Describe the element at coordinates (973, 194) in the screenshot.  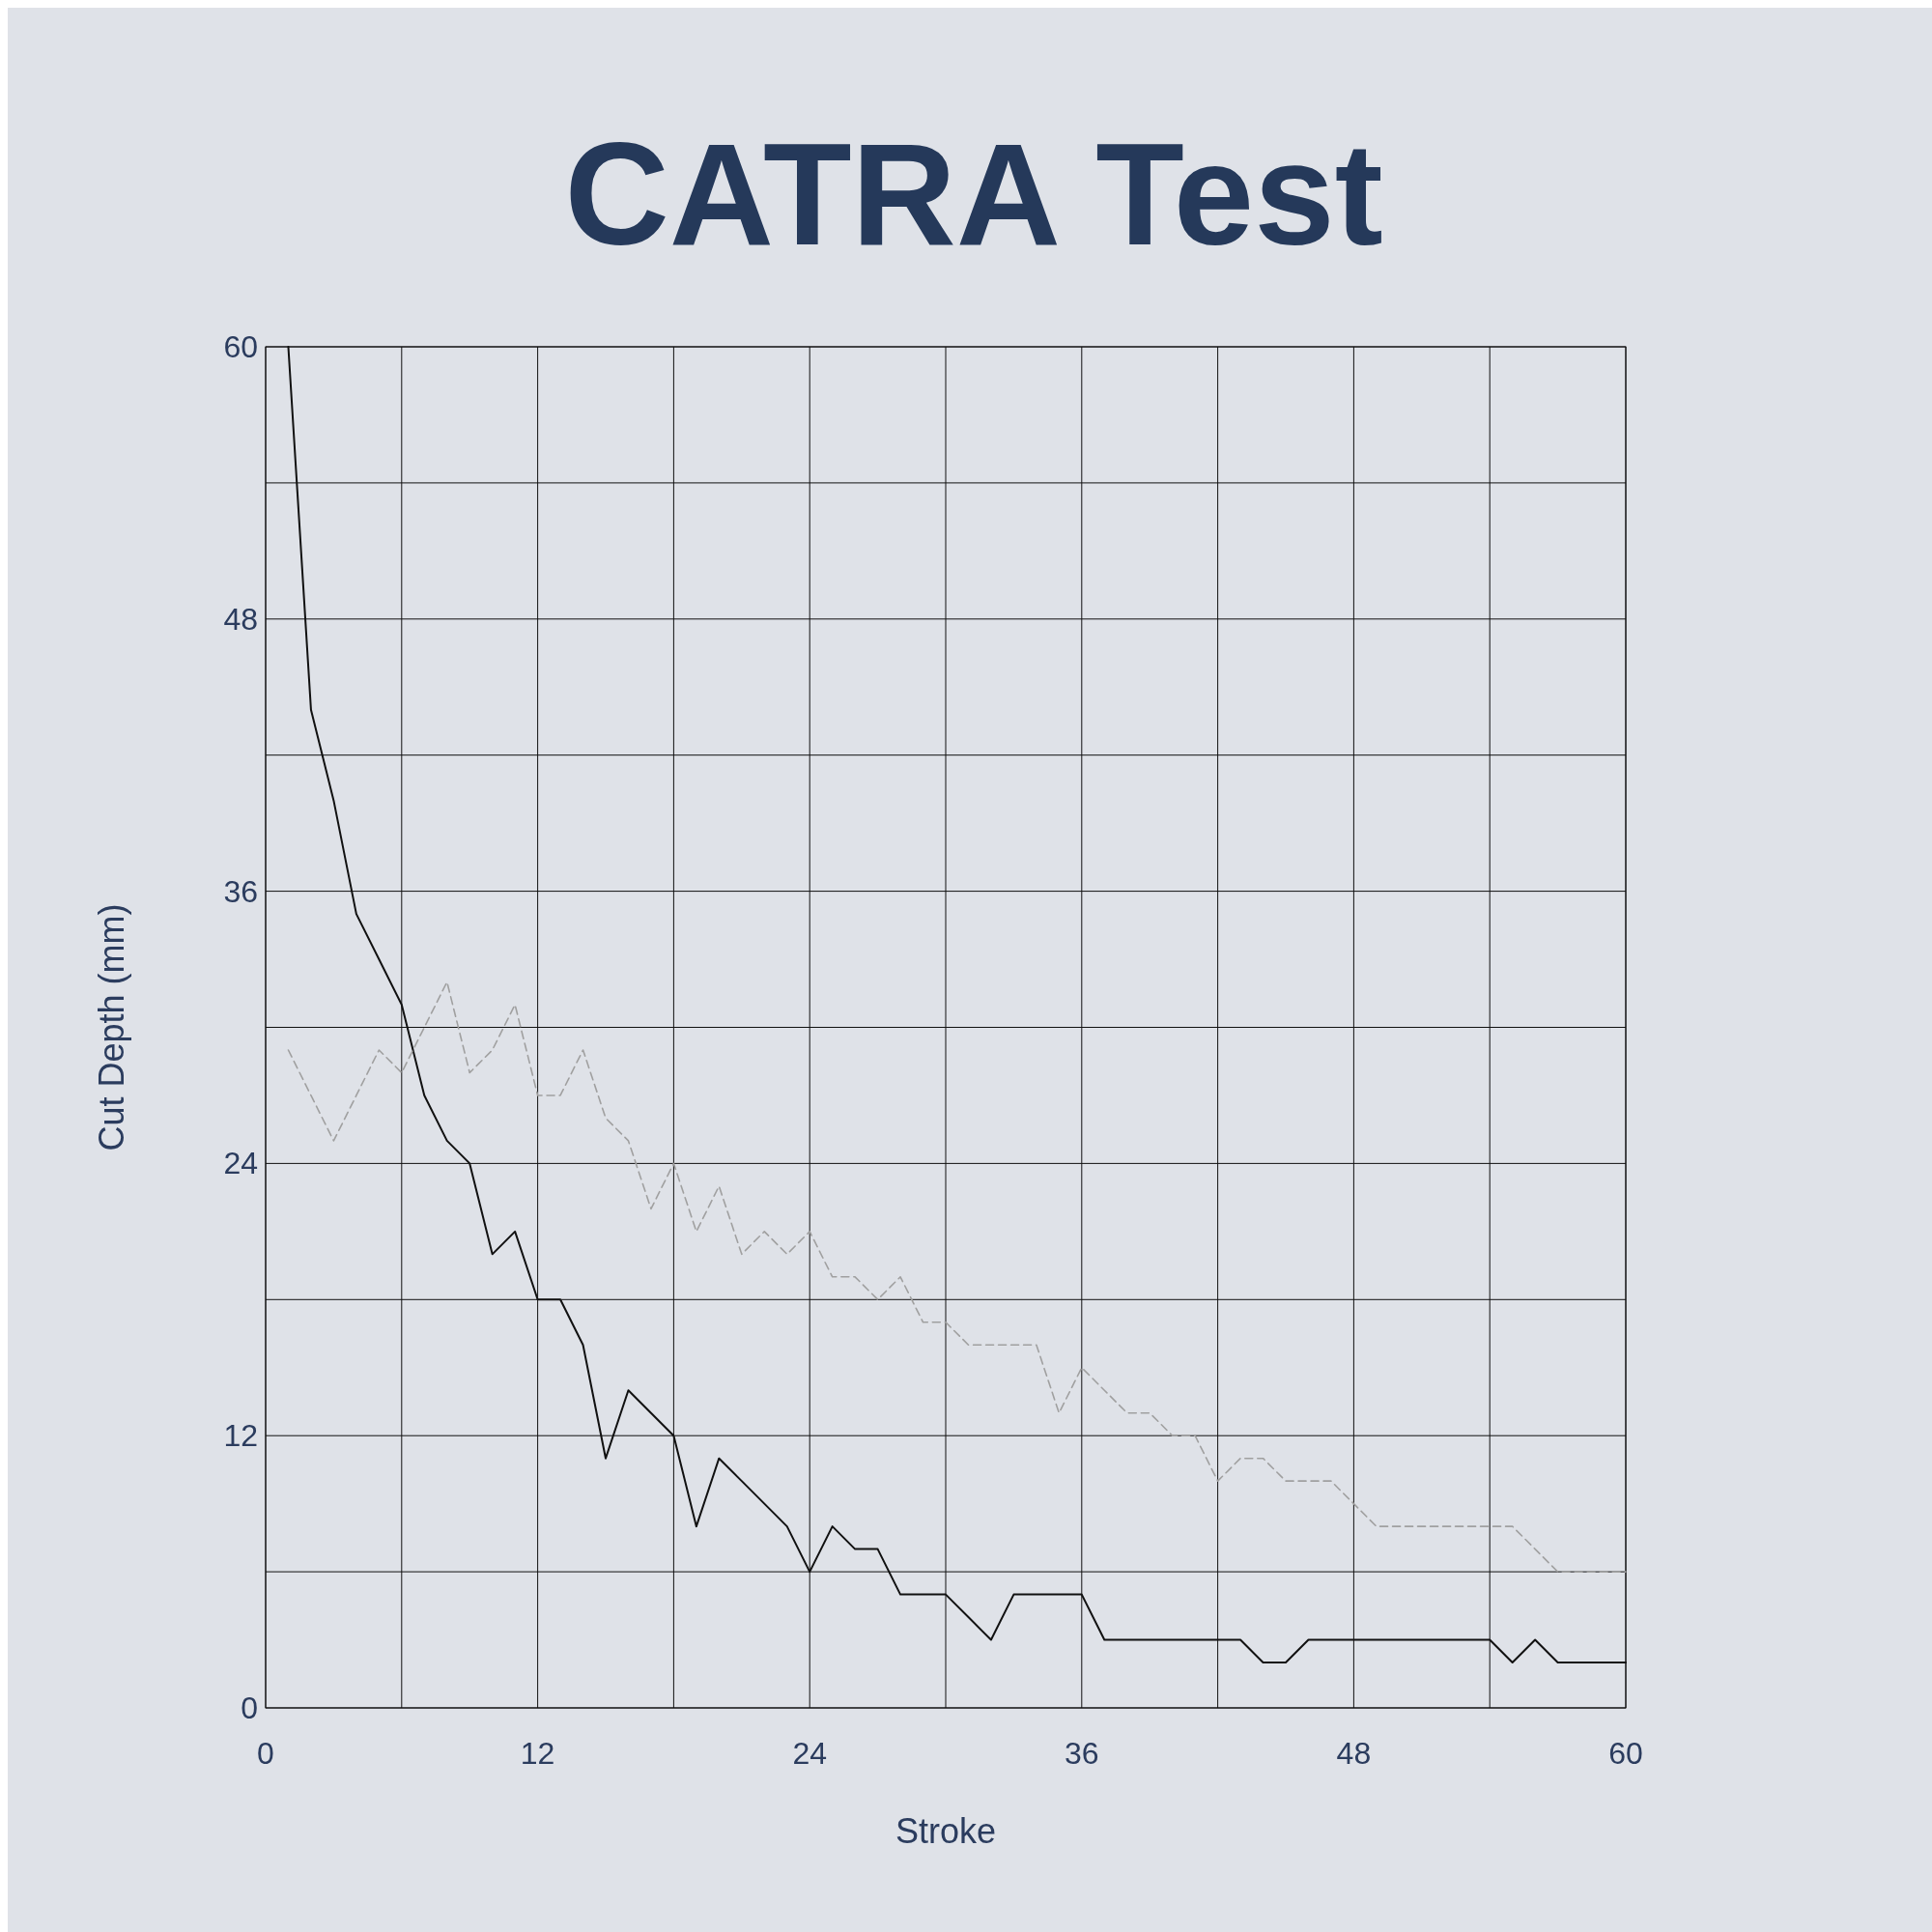
I see `chart-title: CATRA Test` at that location.